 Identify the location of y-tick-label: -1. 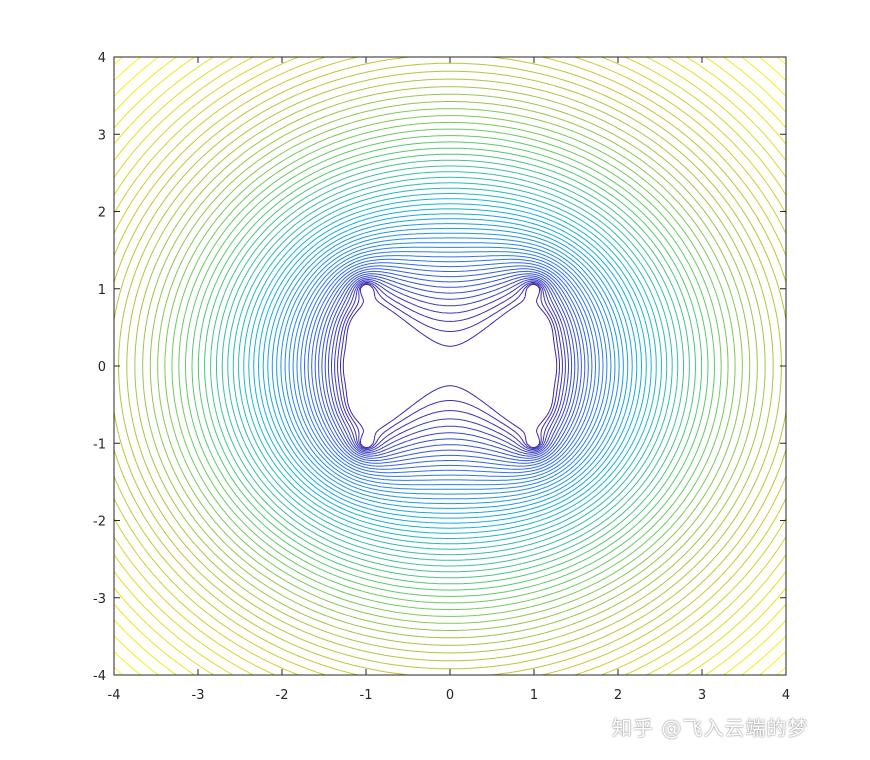
(99, 444).